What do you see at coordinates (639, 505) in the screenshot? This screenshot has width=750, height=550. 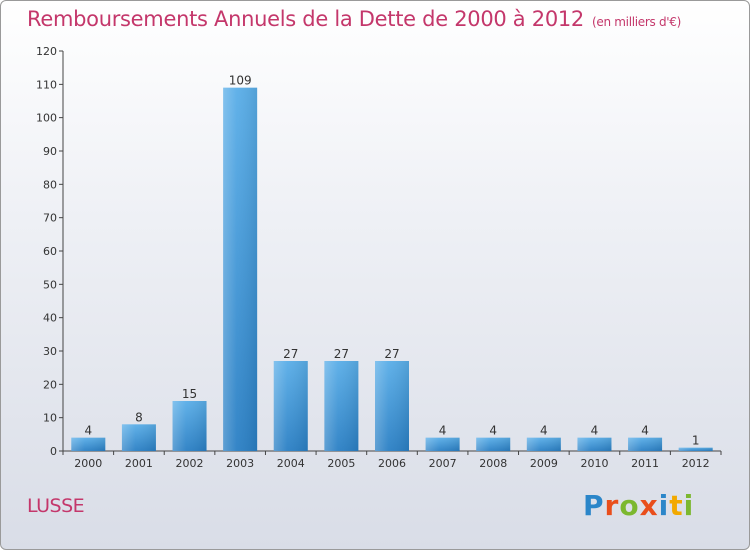 I see `proxiti-logo: Proxiti` at bounding box center [639, 505].